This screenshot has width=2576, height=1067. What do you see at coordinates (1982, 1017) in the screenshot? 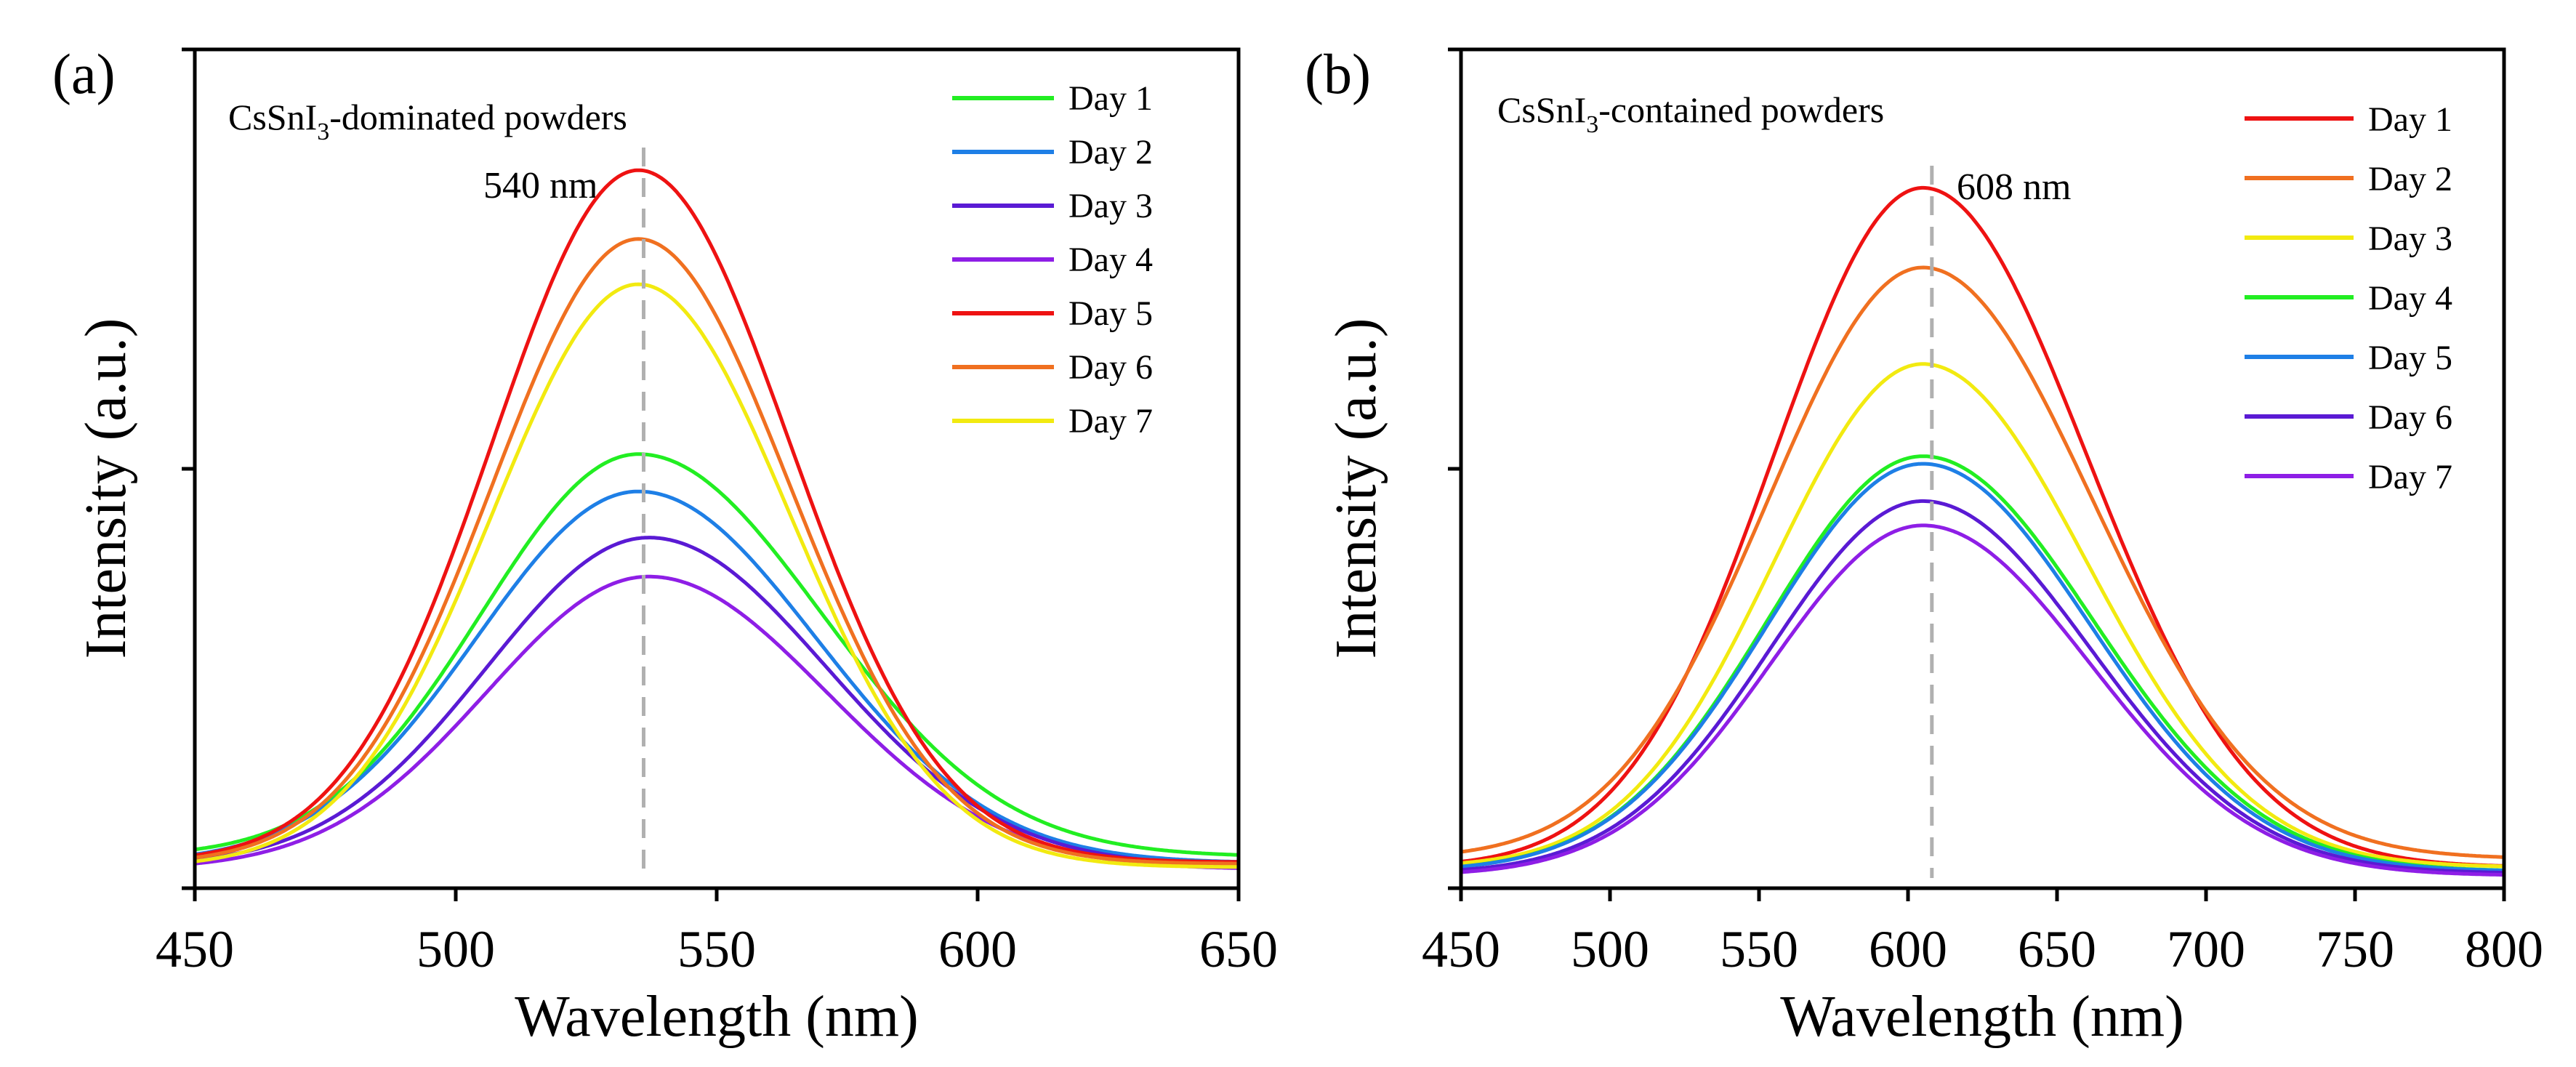
I see `panel-b-xlabel: Wavelength (nm)` at bounding box center [1982, 1017].